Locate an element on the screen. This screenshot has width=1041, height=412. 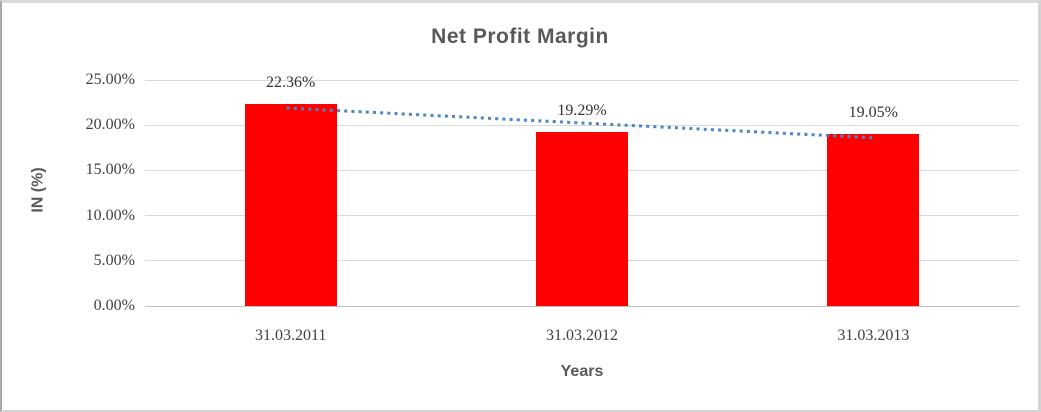
x-tick-label: 31.03.2013 is located at coordinates (873, 335).